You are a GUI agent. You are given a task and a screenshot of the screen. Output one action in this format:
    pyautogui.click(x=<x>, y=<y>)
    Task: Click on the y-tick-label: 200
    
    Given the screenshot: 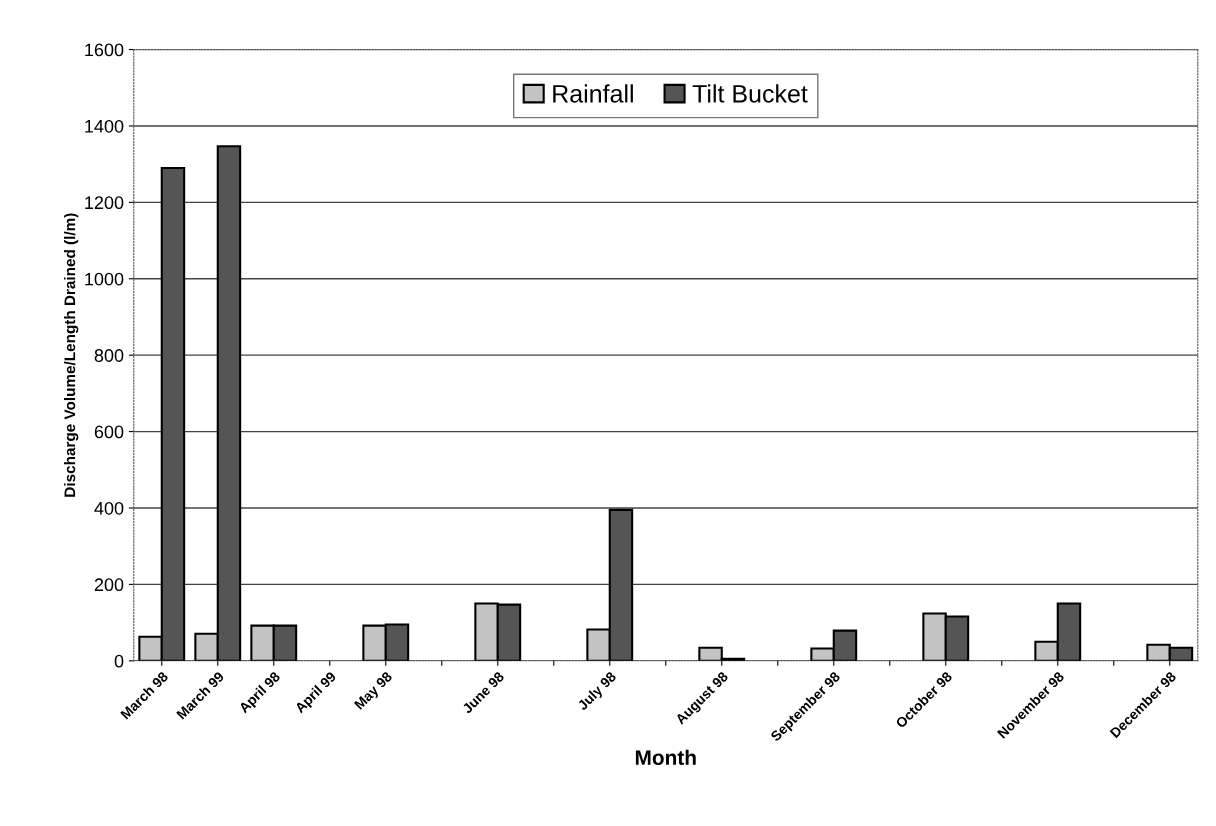 What is the action you would take?
    pyautogui.click(x=109, y=585)
    